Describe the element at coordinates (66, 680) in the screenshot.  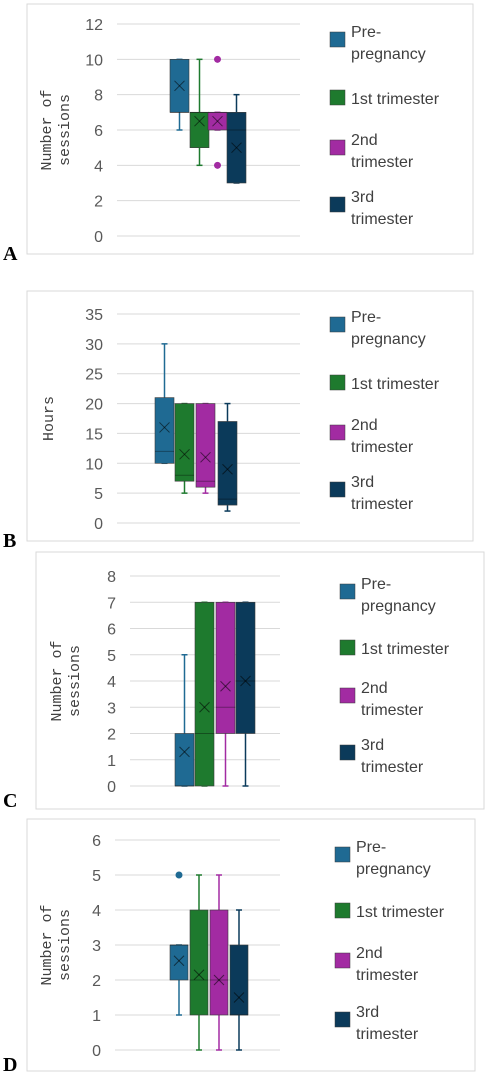
I see `y-axis-label: Number ofsessions` at that location.